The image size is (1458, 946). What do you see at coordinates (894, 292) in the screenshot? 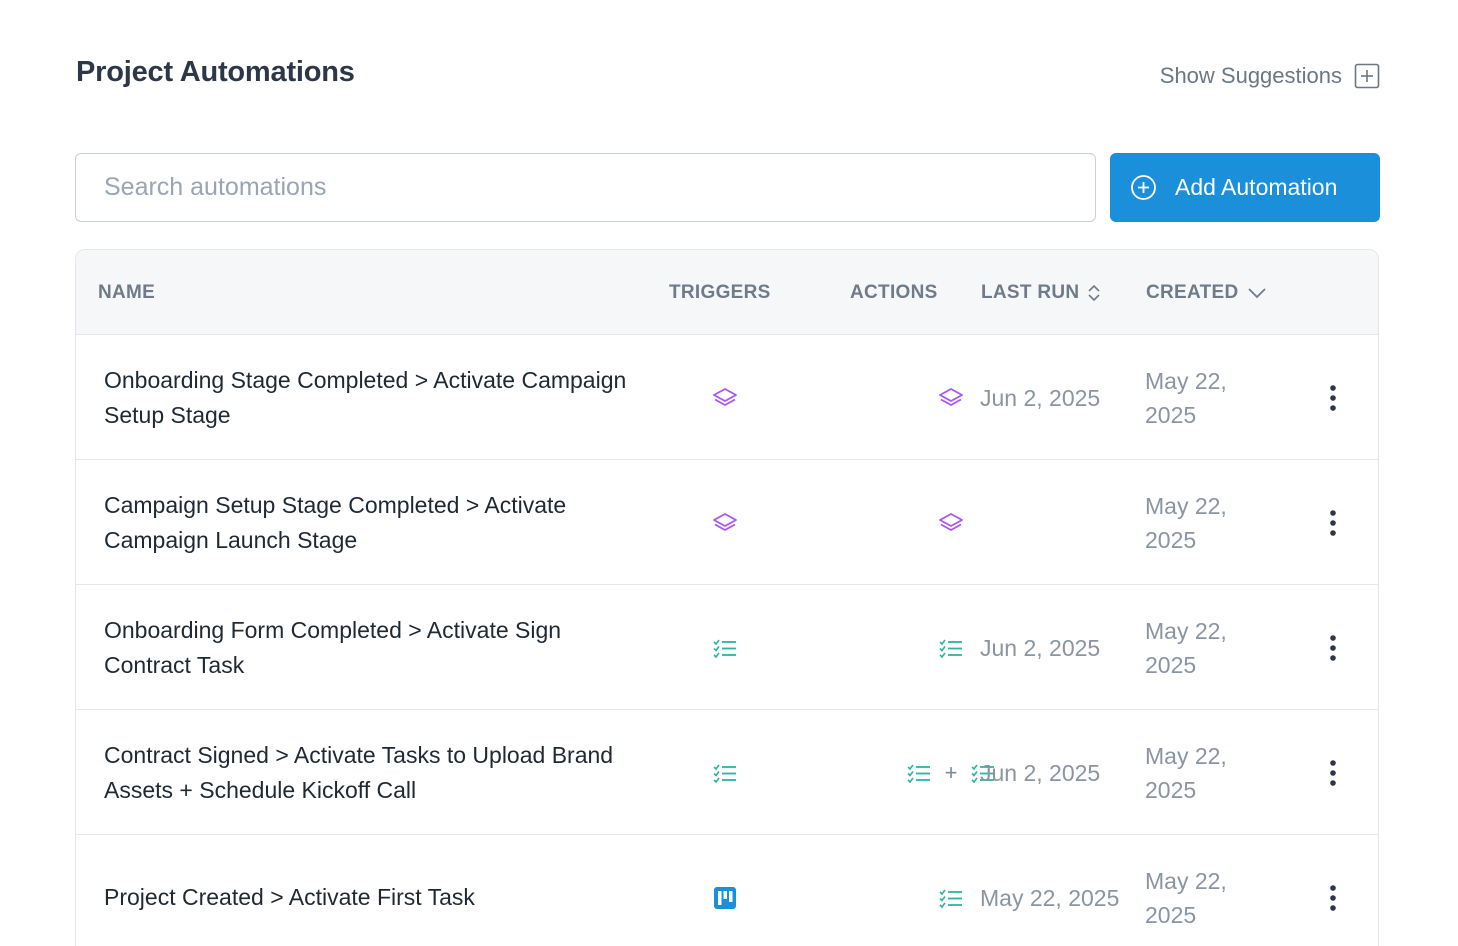
I see `column-header-actions: ACTIONS` at bounding box center [894, 292].